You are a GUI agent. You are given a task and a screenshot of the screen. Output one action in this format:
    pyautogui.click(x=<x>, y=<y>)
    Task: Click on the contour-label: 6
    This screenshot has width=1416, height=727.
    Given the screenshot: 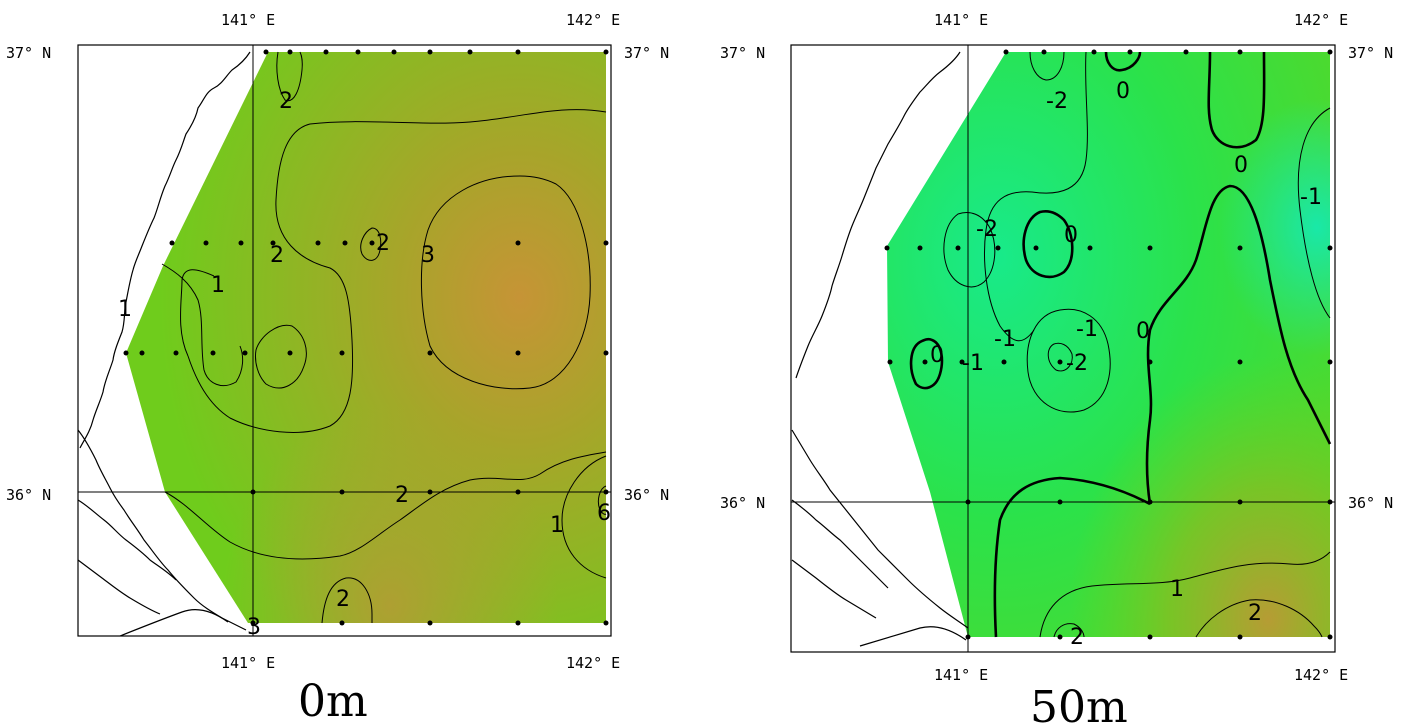 What is the action you would take?
    pyautogui.click(x=604, y=513)
    